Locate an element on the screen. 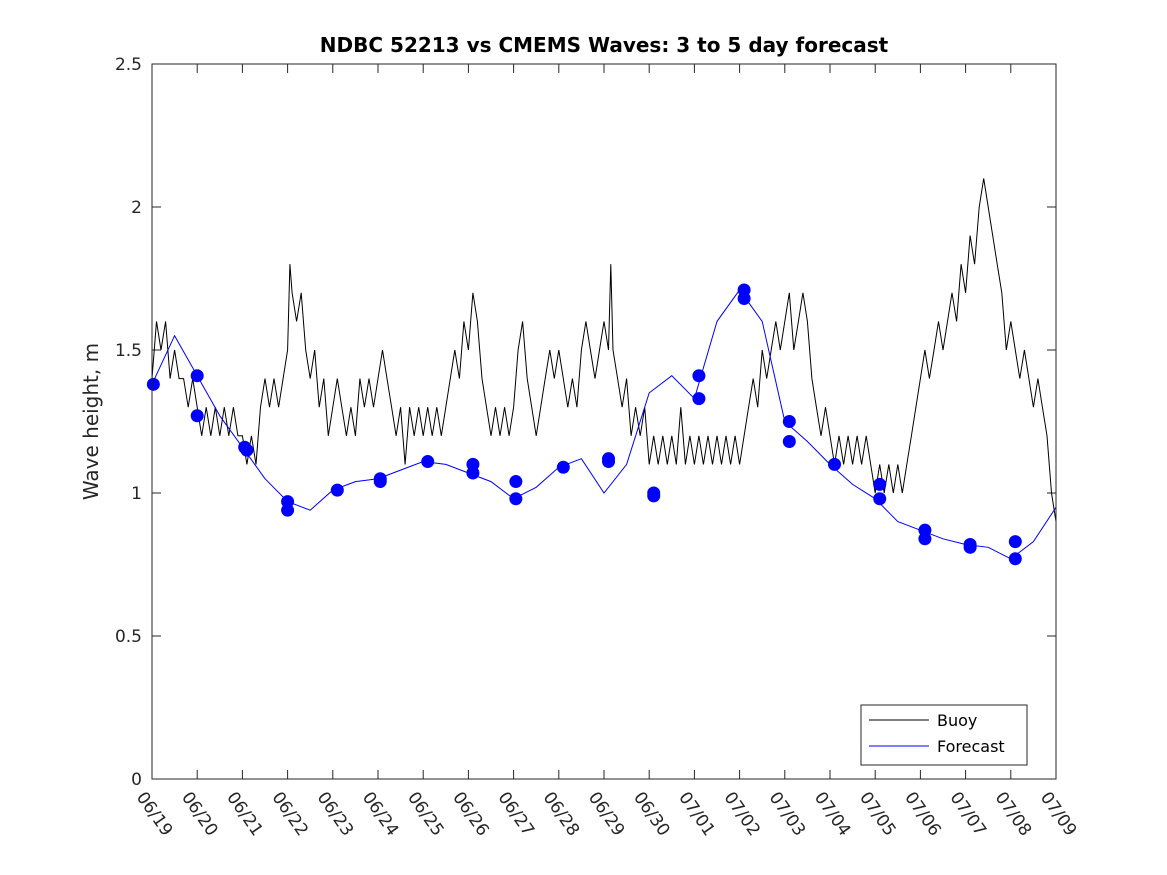  legend-forecast-label: Forecast is located at coordinates (971, 746).